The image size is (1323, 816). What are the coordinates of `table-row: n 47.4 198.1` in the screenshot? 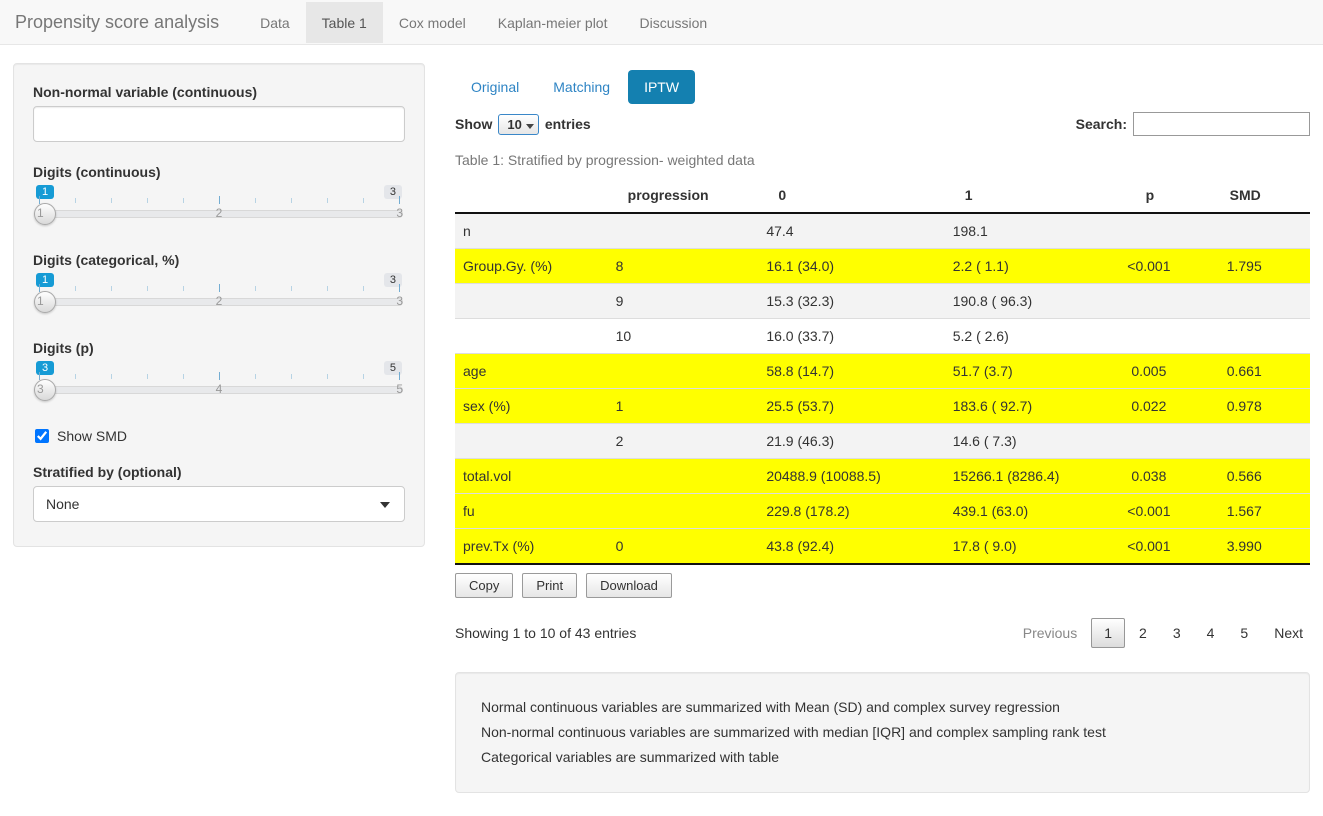 It's located at (882, 231).